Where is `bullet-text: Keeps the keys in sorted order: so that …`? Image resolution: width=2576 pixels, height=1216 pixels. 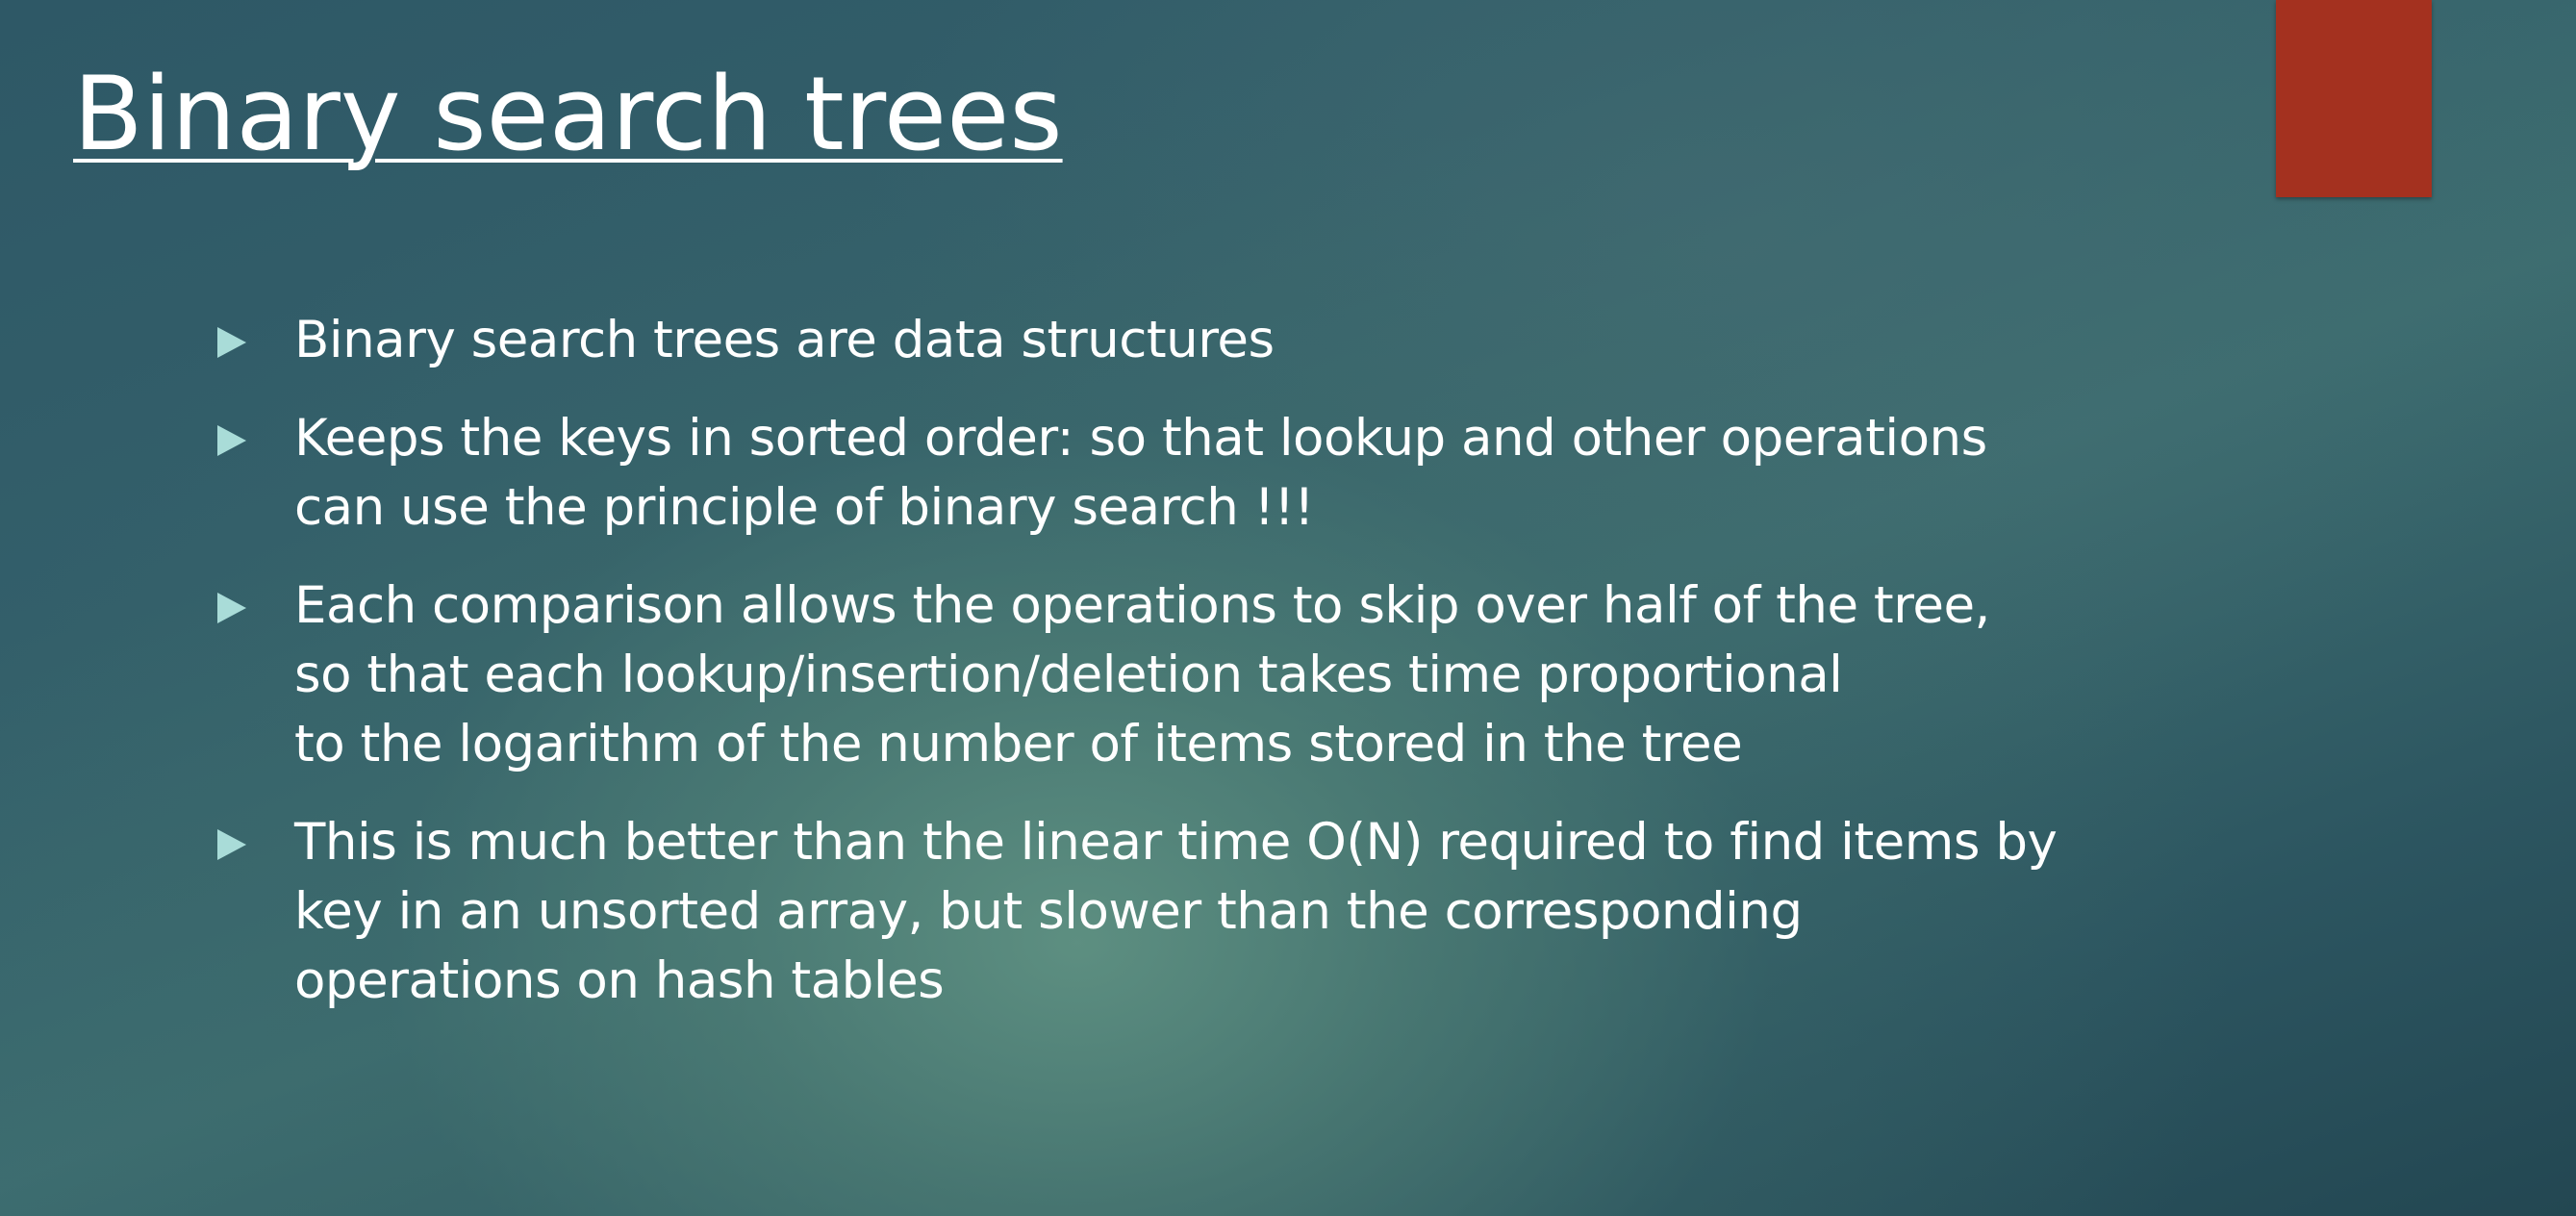
bullet-text: Keeps the keys in sorted order: so that … is located at coordinates (1140, 473).